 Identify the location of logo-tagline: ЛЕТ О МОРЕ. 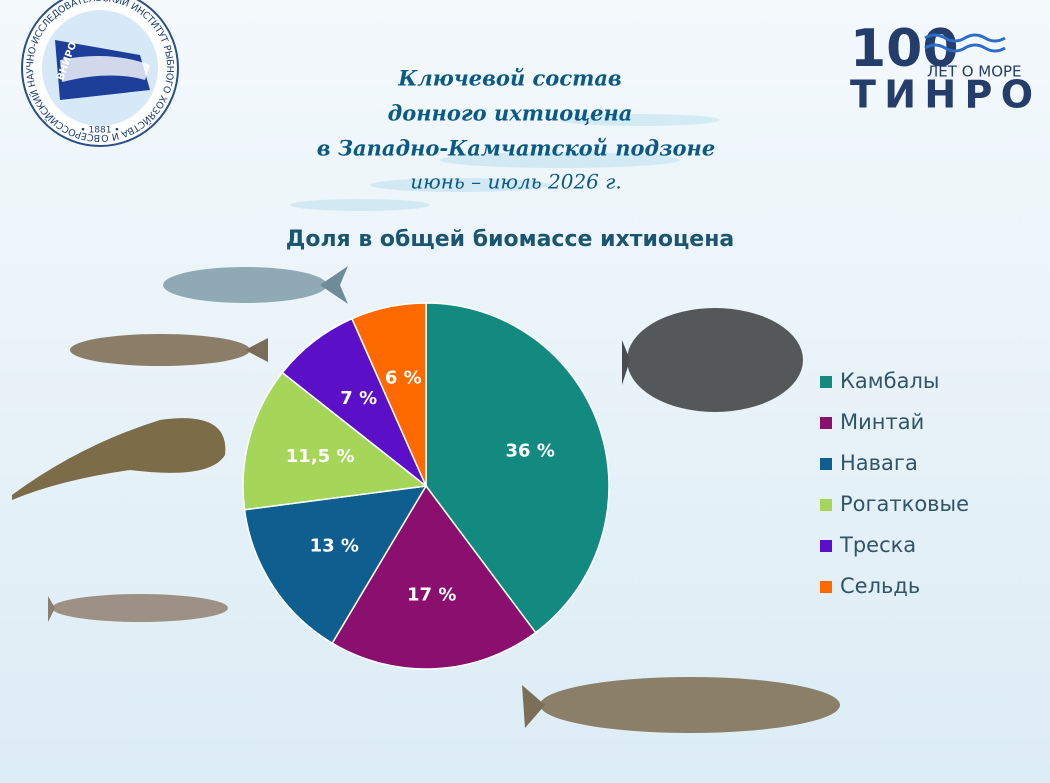
(974, 72).